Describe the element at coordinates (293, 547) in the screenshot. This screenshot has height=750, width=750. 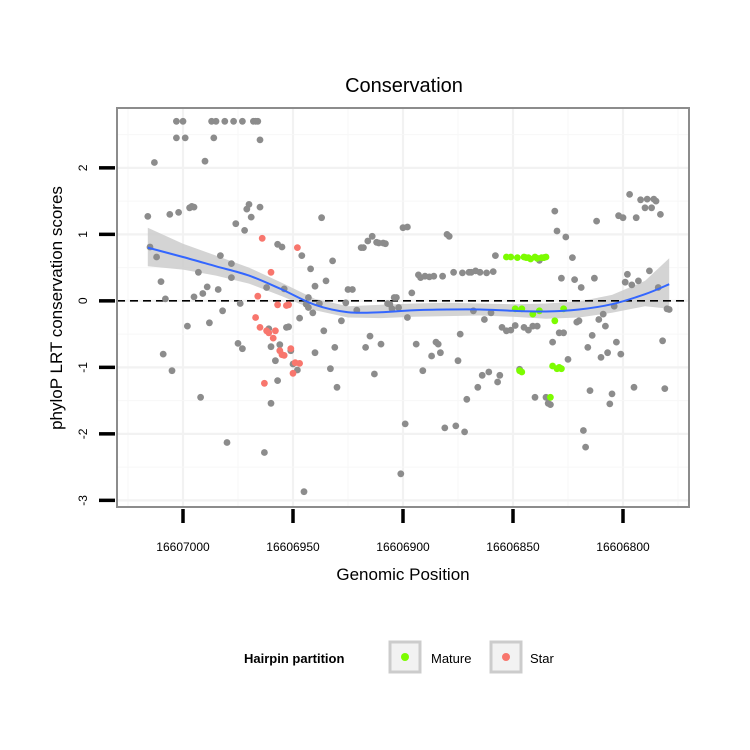
I see `x-tick-label: 16606950` at that location.